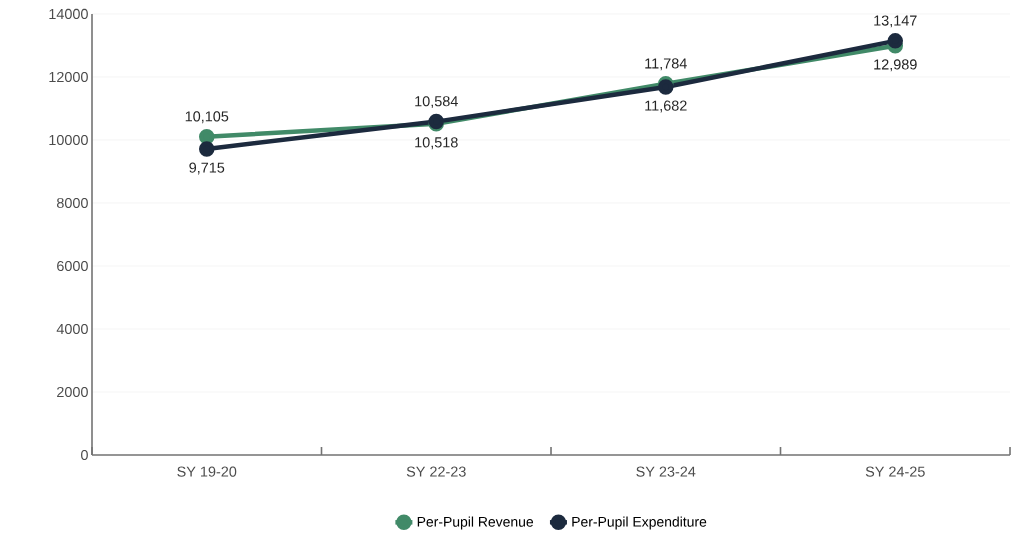 Image resolution: width=1018 pixels, height=557 pixels. Describe the element at coordinates (207, 168) in the screenshot. I see `data-label: 9,715` at that location.